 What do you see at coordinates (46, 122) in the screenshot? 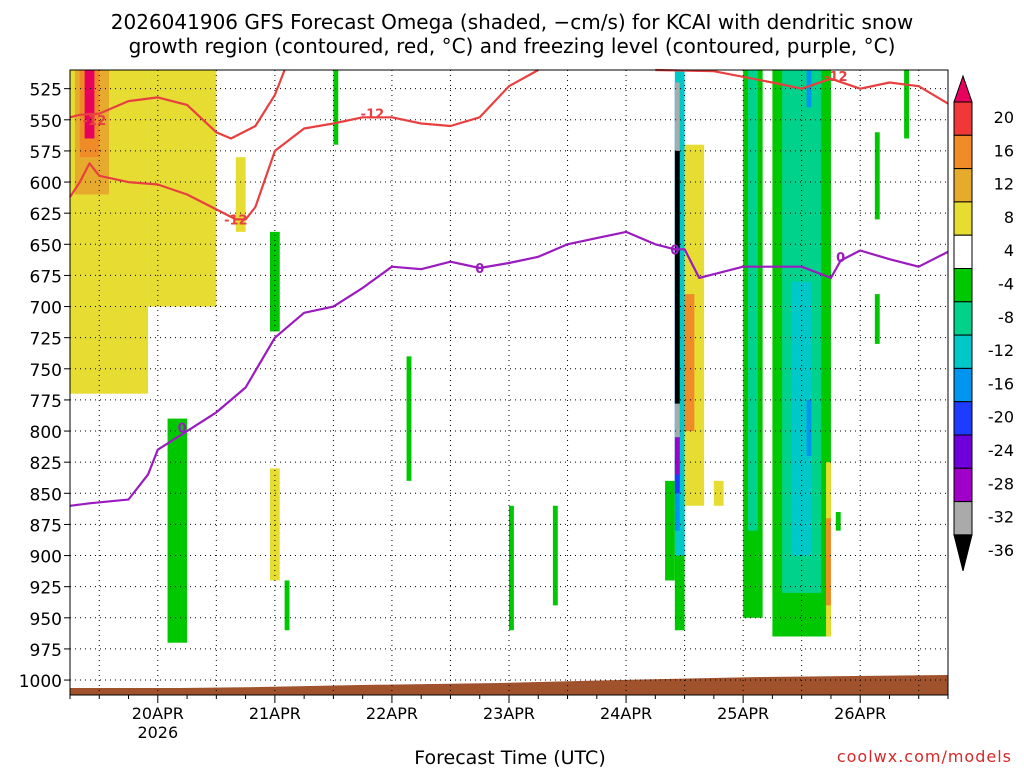
I see `y-tick-label-550: 550` at bounding box center [46, 122].